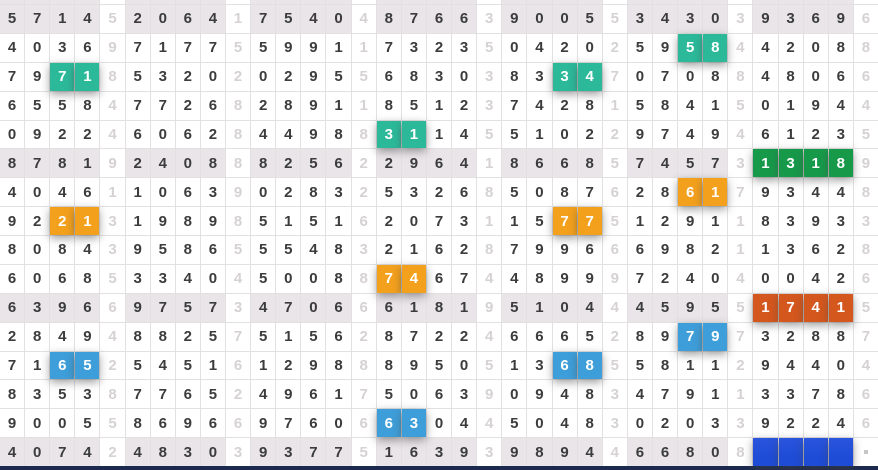 This screenshot has height=470, width=878. What do you see at coordinates (363, 163) in the screenshot?
I see `separator-digit-cell: 2` at bounding box center [363, 163].